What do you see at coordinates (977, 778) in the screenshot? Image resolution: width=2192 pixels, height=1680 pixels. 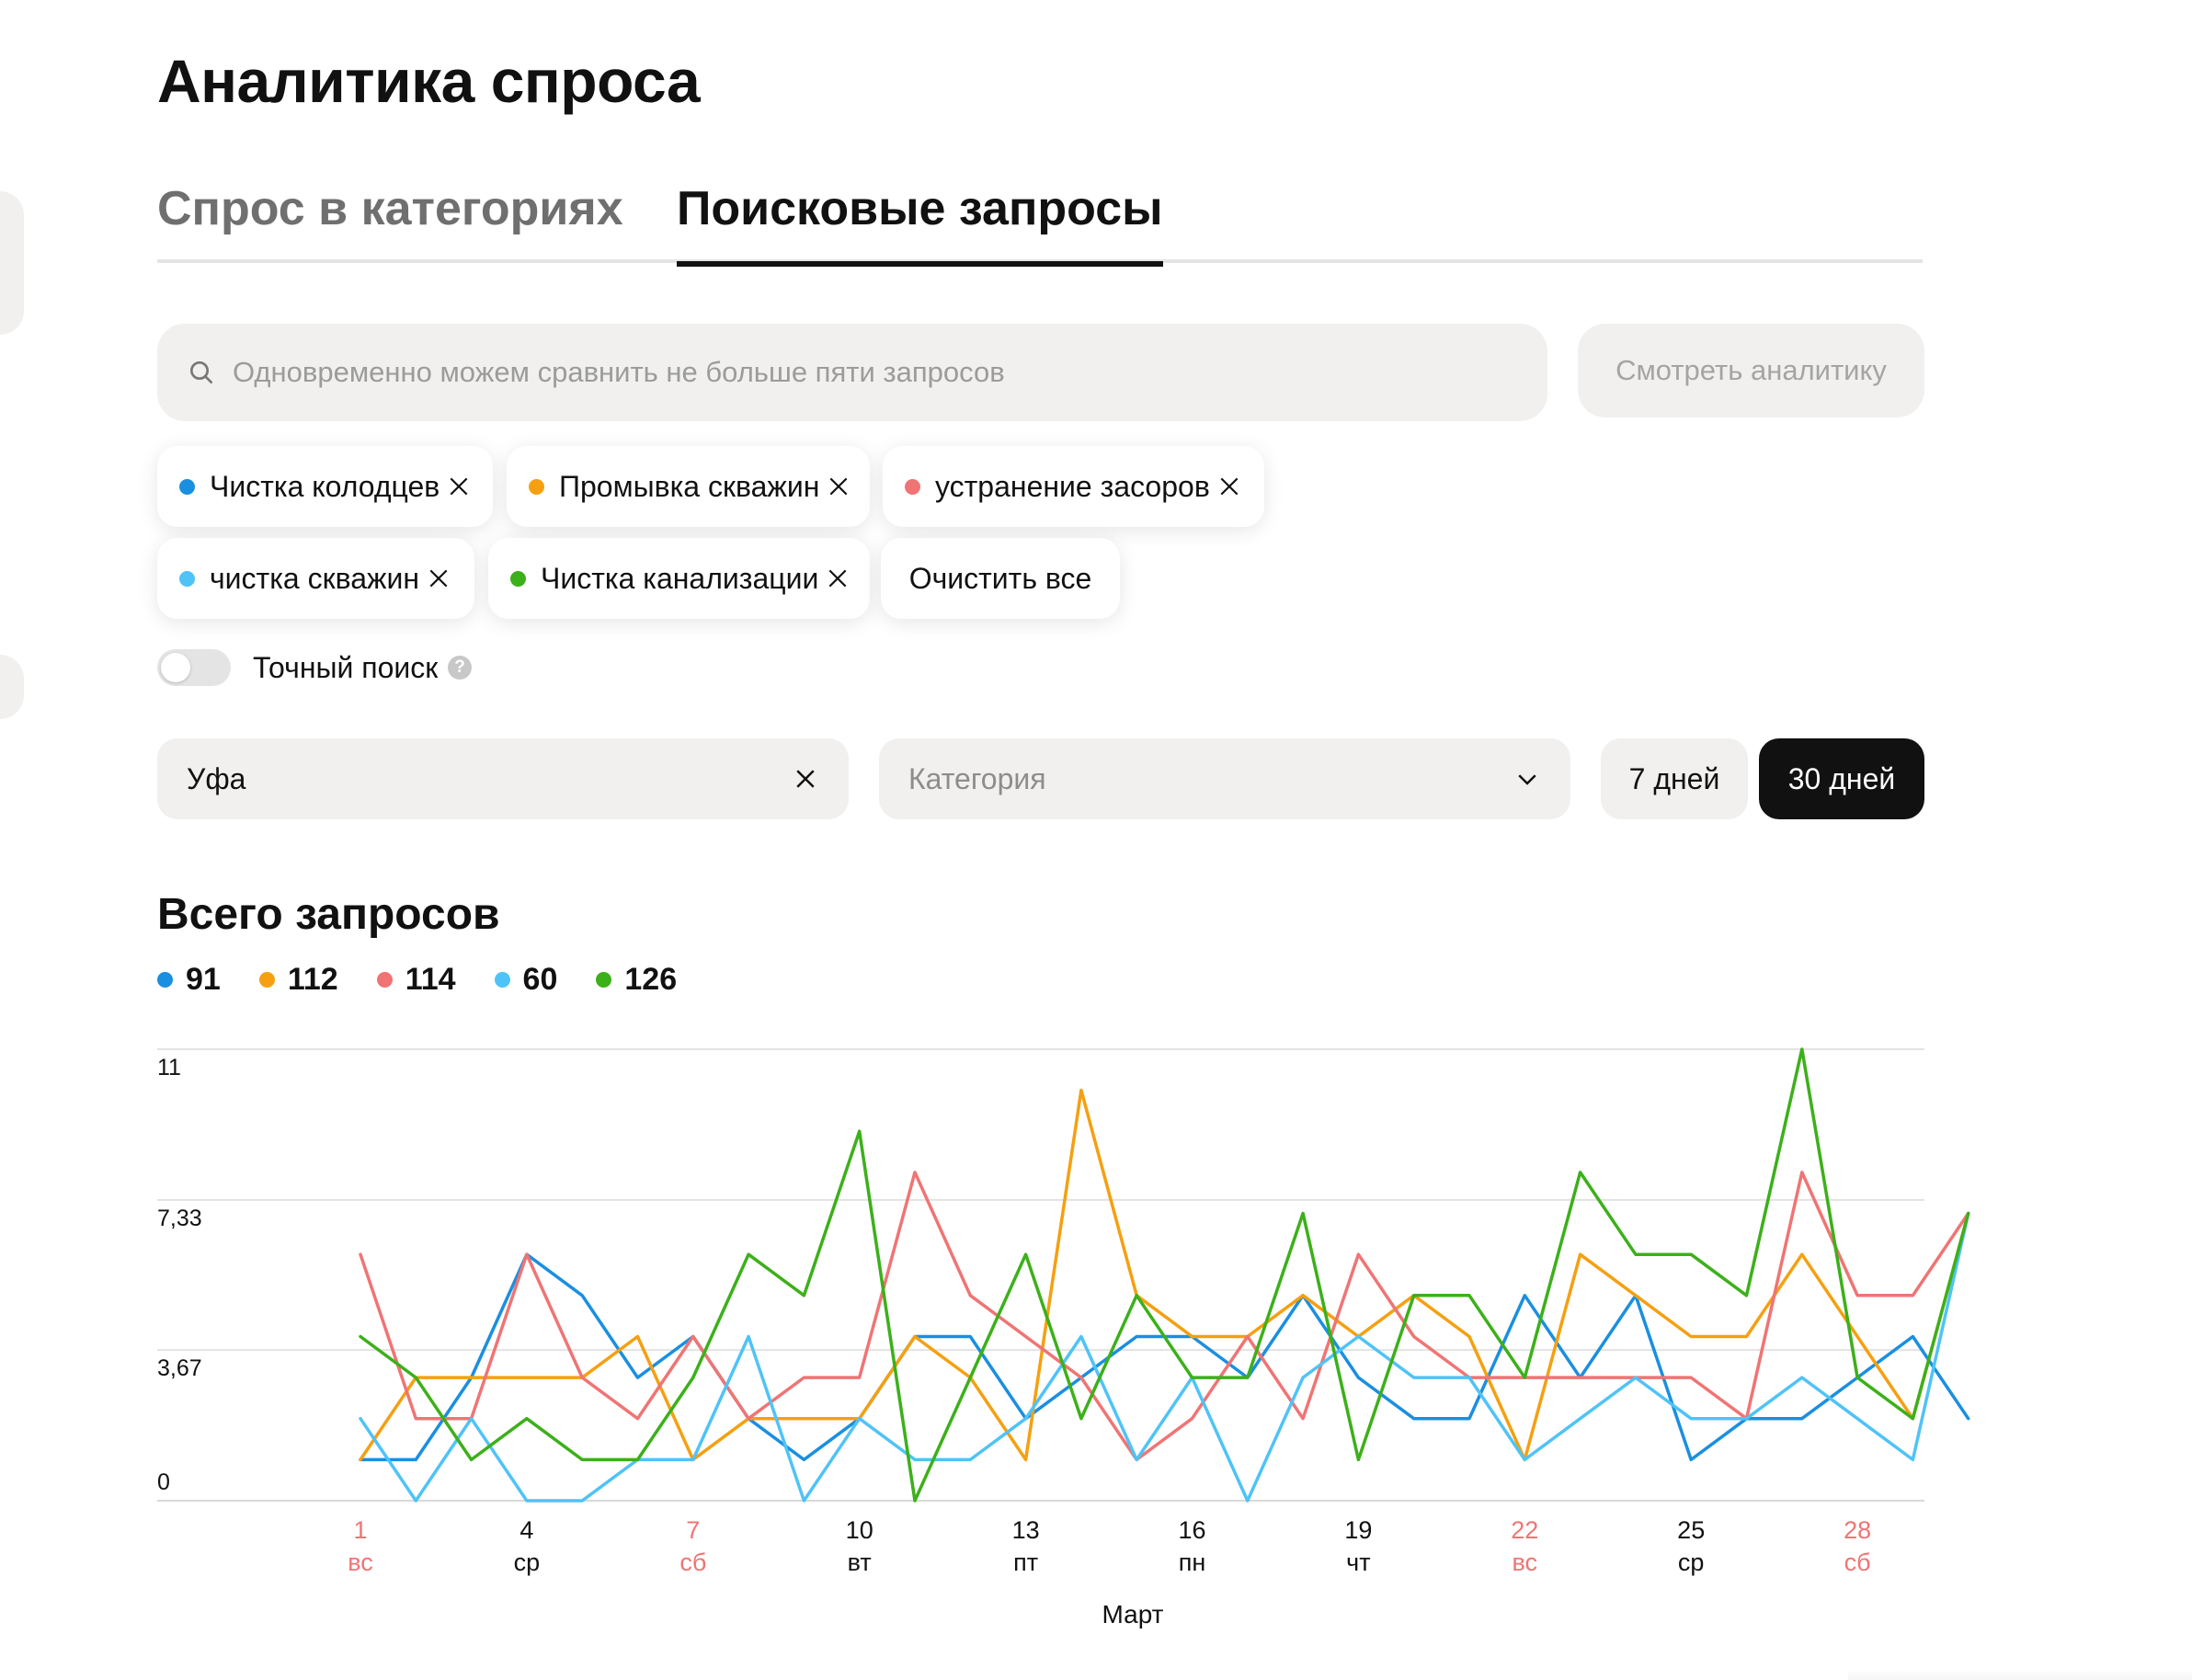 I see `category-placeholder: Категория` at bounding box center [977, 778].